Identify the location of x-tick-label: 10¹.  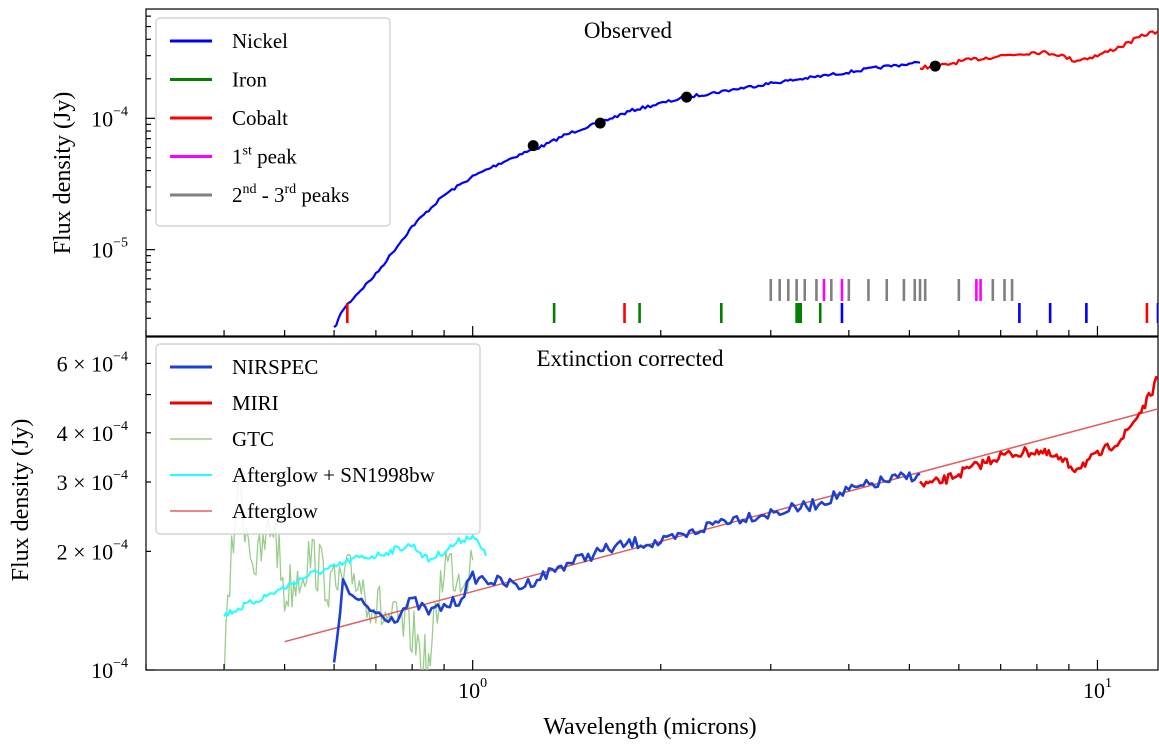
(1097, 689).